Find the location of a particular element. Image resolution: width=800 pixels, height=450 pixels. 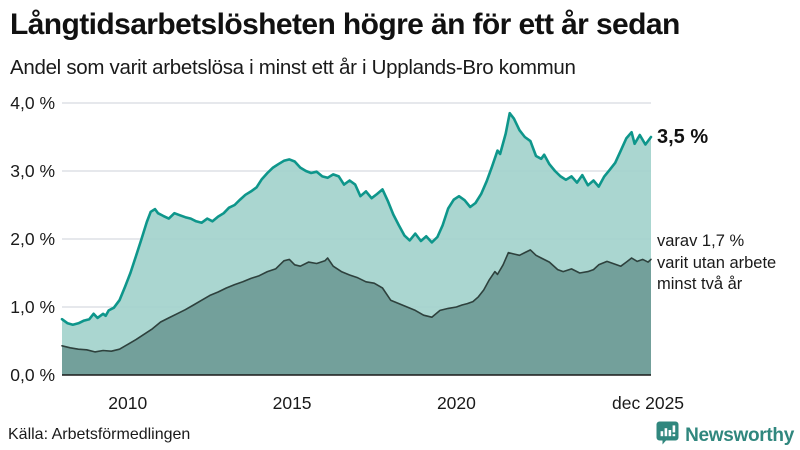

svg-text: 4,0 % is located at coordinates (32, 103).